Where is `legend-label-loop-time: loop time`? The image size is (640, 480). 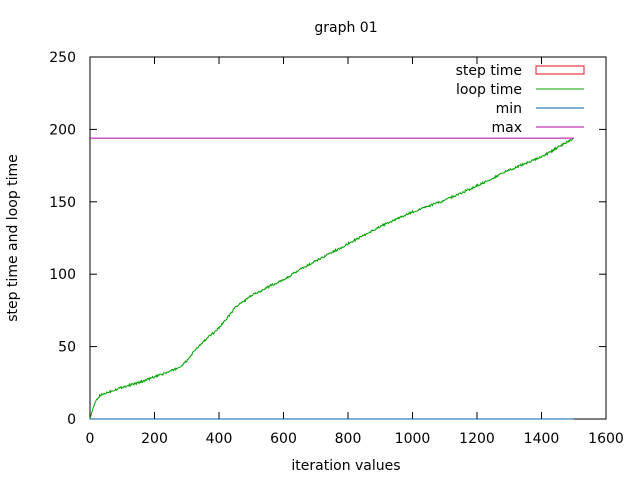
legend-label-loop-time: loop time is located at coordinates (489, 90).